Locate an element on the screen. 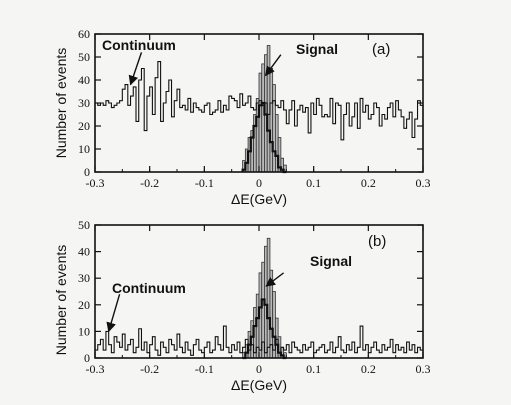  histogram-line-continuum is located at coordinates (259, 341).